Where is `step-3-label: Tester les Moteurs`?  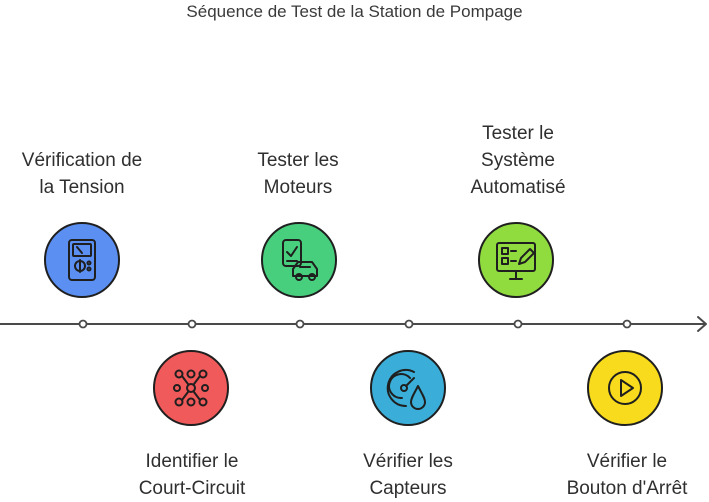
step-3-label: Tester les Moteurs is located at coordinates (298, 174).